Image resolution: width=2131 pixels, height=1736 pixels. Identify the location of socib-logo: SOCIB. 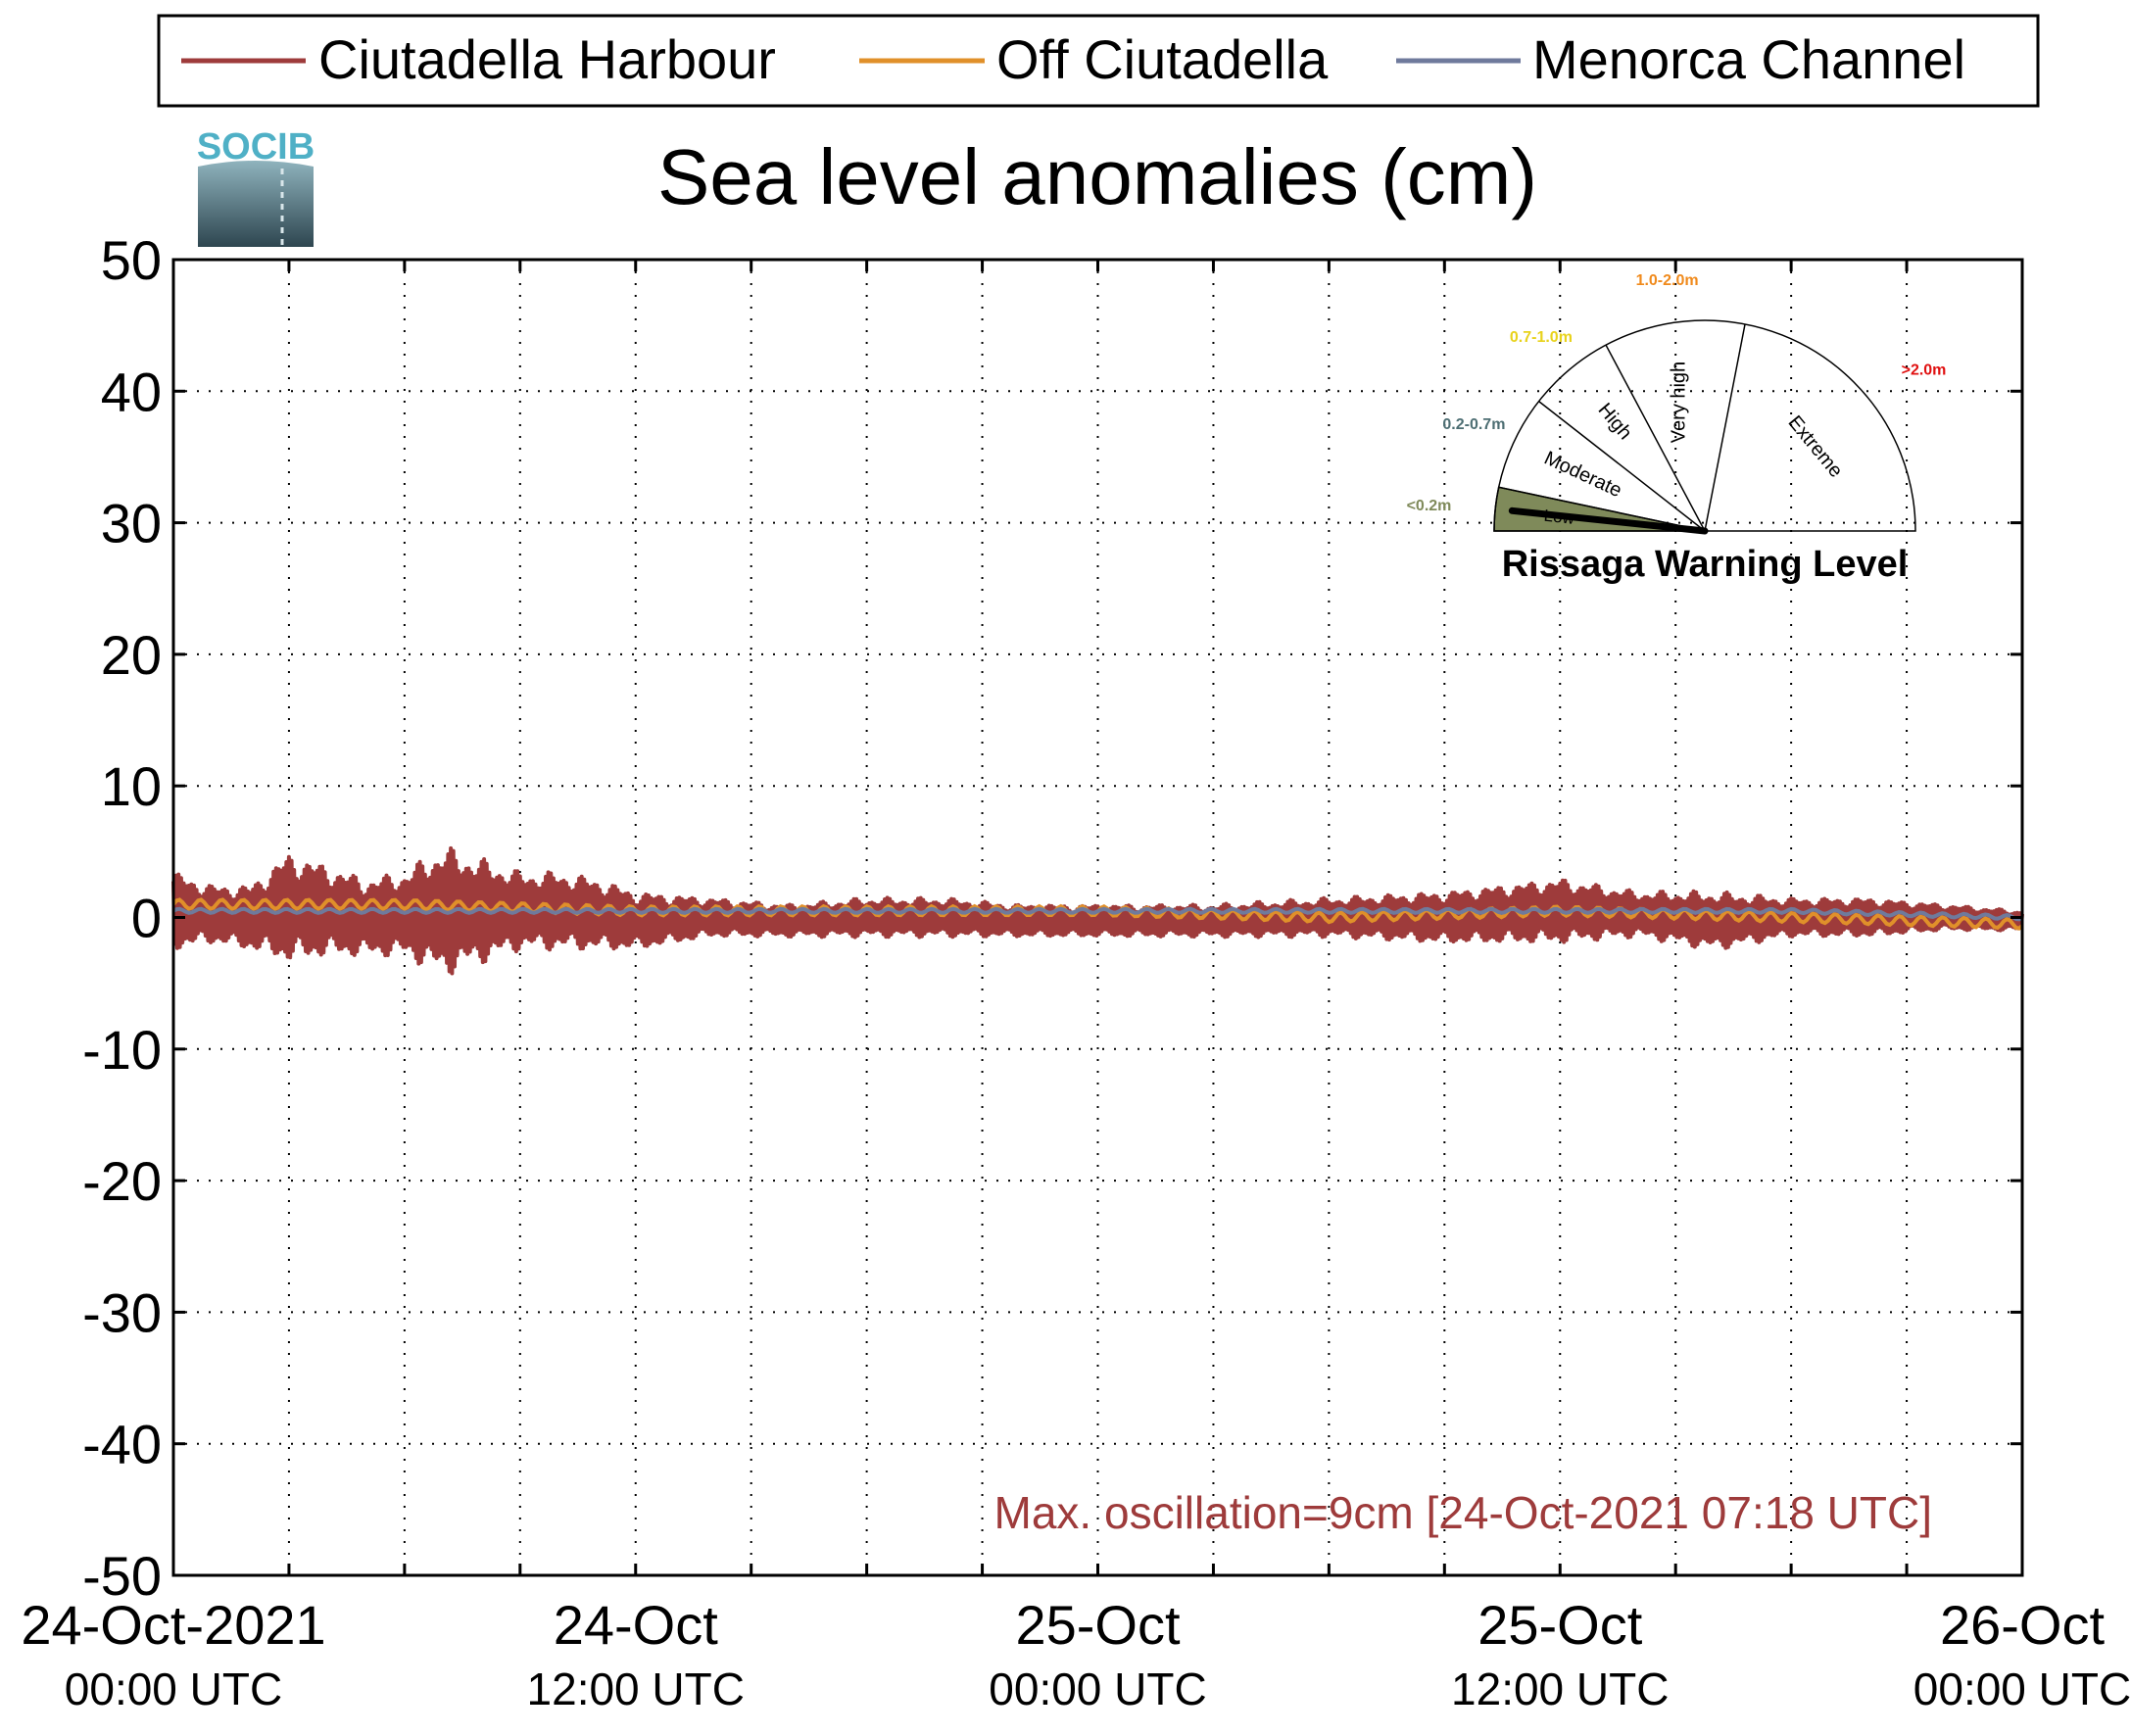
(256, 186).